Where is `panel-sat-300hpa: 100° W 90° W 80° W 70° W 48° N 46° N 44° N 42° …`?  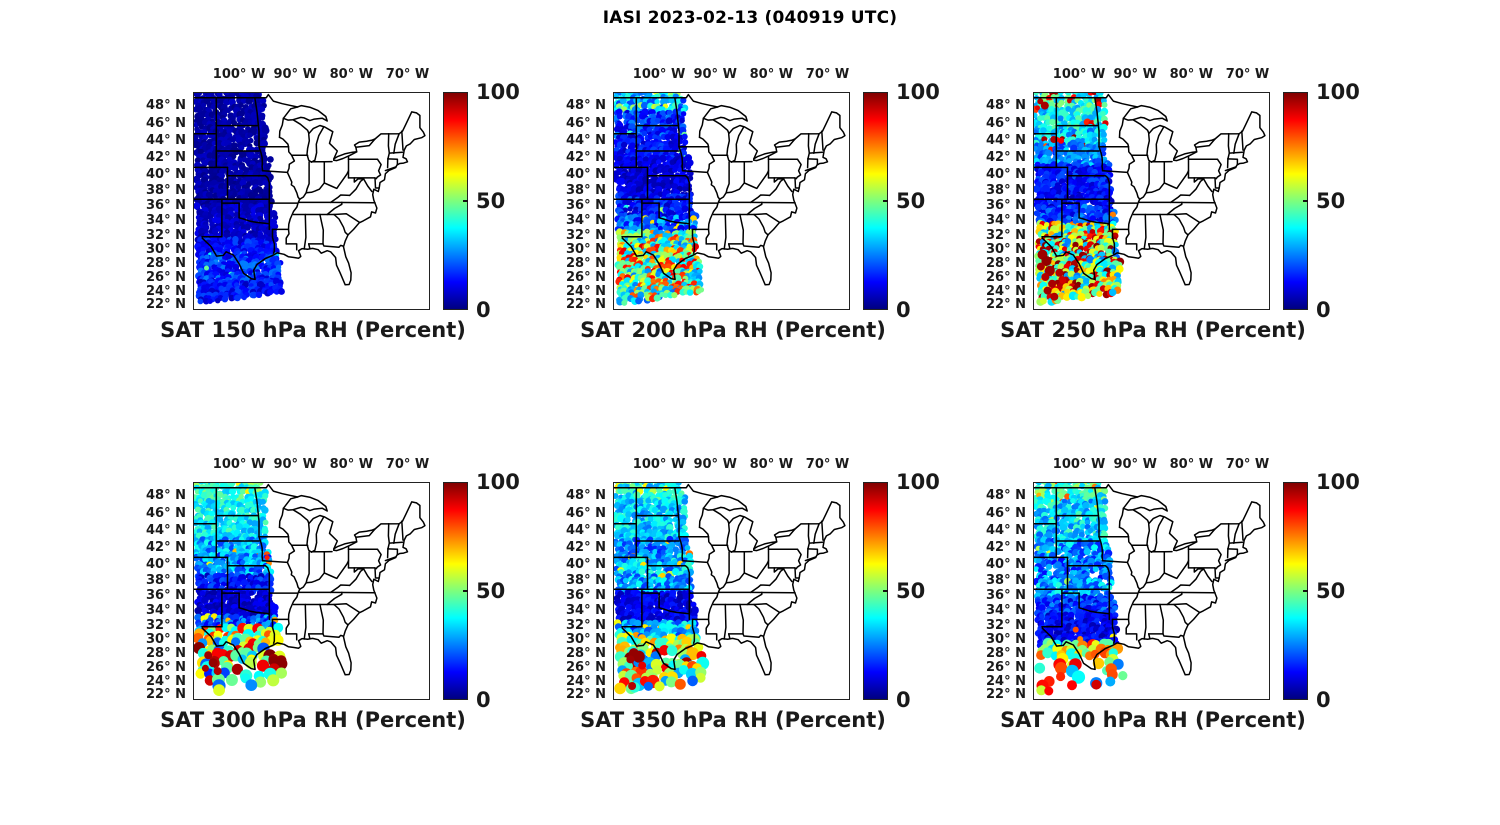
panel-sat-300hpa: 100° W 90° W 80° W 70° W 48° N 46° N 44° N 42° … is located at coordinates (333, 594).